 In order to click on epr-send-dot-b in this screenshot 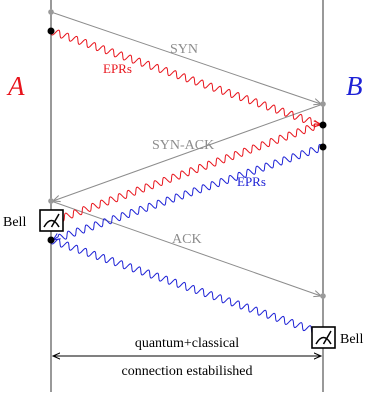, I will do `click(323, 147)`.